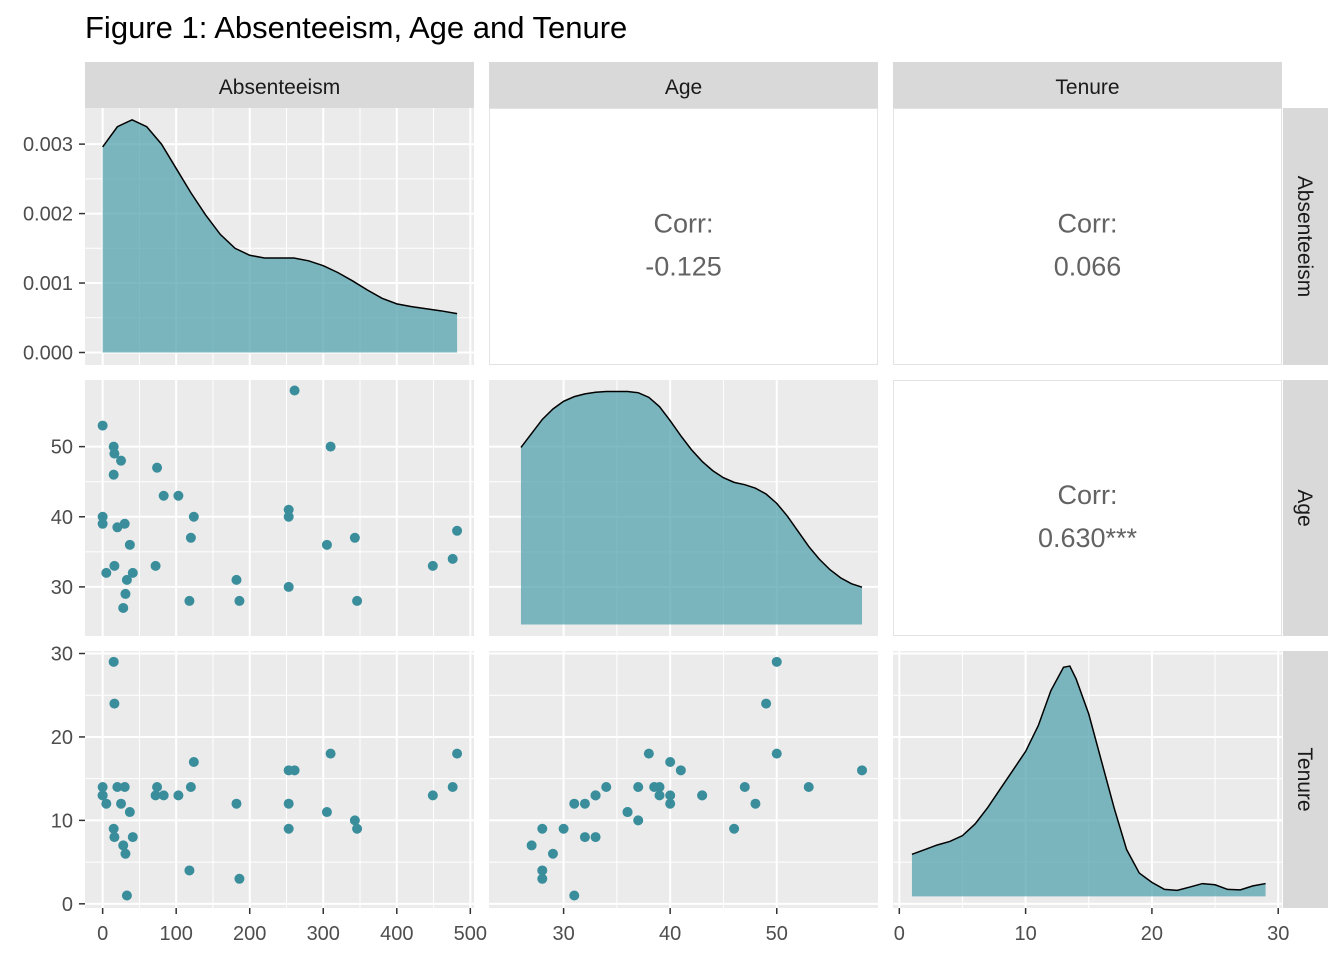 This screenshot has height=960, width=1344. What do you see at coordinates (1305, 236) in the screenshot?
I see `row-strip` at bounding box center [1305, 236].